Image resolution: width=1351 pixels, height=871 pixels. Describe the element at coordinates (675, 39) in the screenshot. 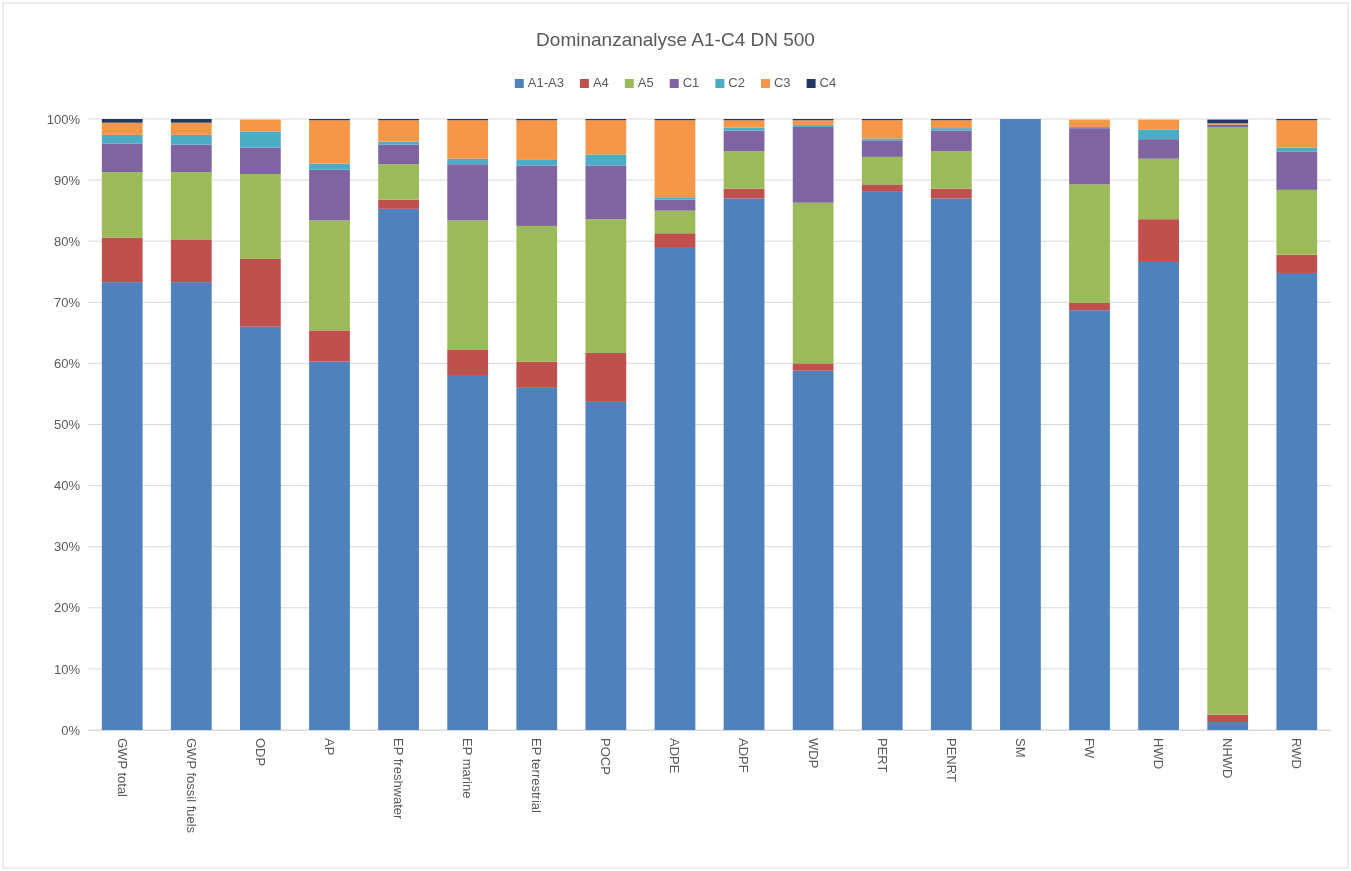

I see `chart-title: Dominanzanalyse A1-C4 DN 500` at that location.